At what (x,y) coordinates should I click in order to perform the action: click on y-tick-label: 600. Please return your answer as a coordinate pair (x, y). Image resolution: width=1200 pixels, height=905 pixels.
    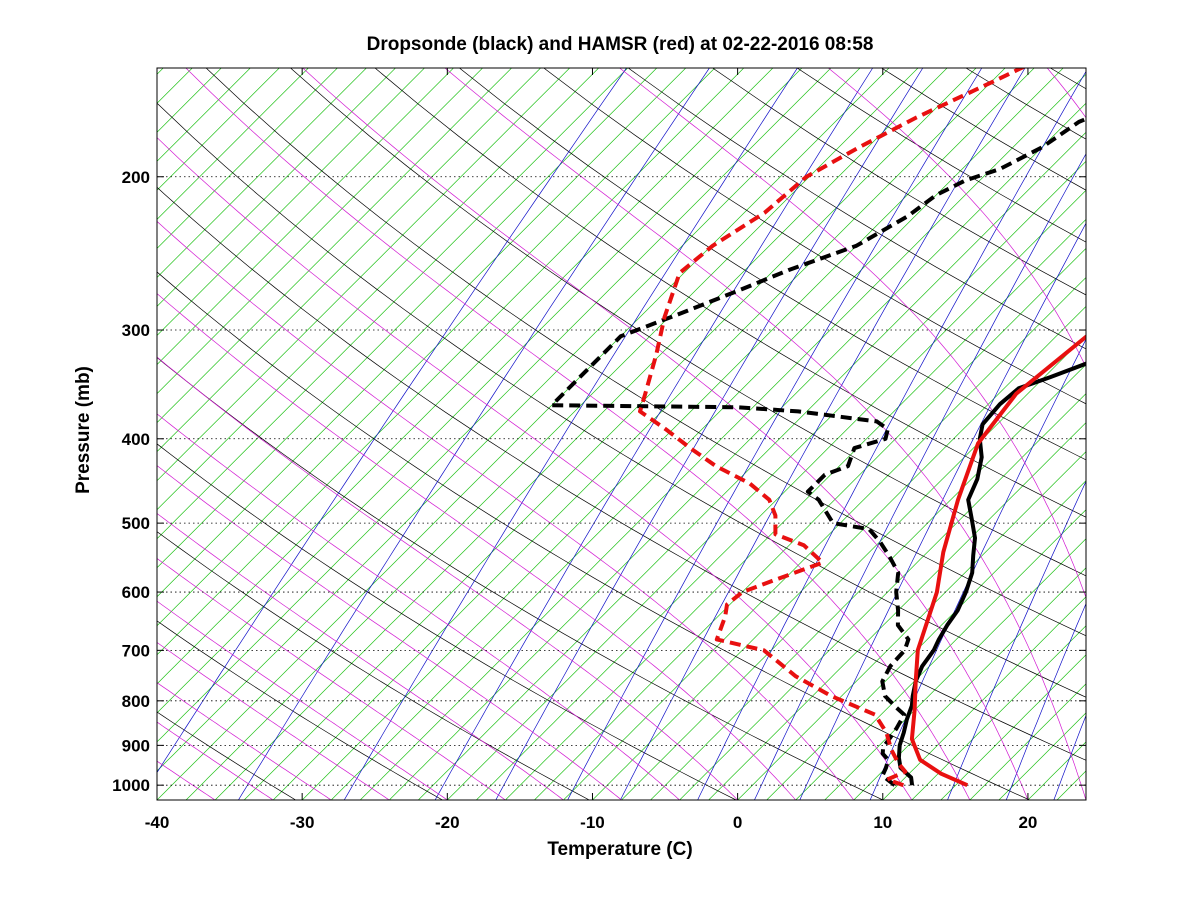
    Looking at the image, I should click on (136, 592).